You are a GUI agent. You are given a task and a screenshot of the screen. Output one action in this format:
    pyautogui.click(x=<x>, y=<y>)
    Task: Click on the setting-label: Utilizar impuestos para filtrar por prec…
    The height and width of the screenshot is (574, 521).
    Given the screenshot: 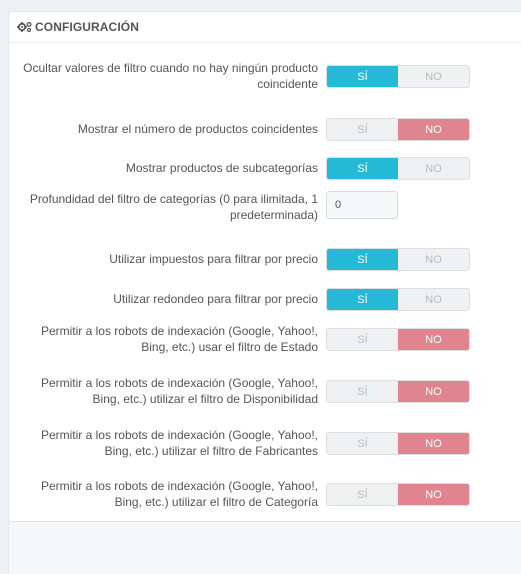 What is the action you would take?
    pyautogui.click(x=213, y=259)
    